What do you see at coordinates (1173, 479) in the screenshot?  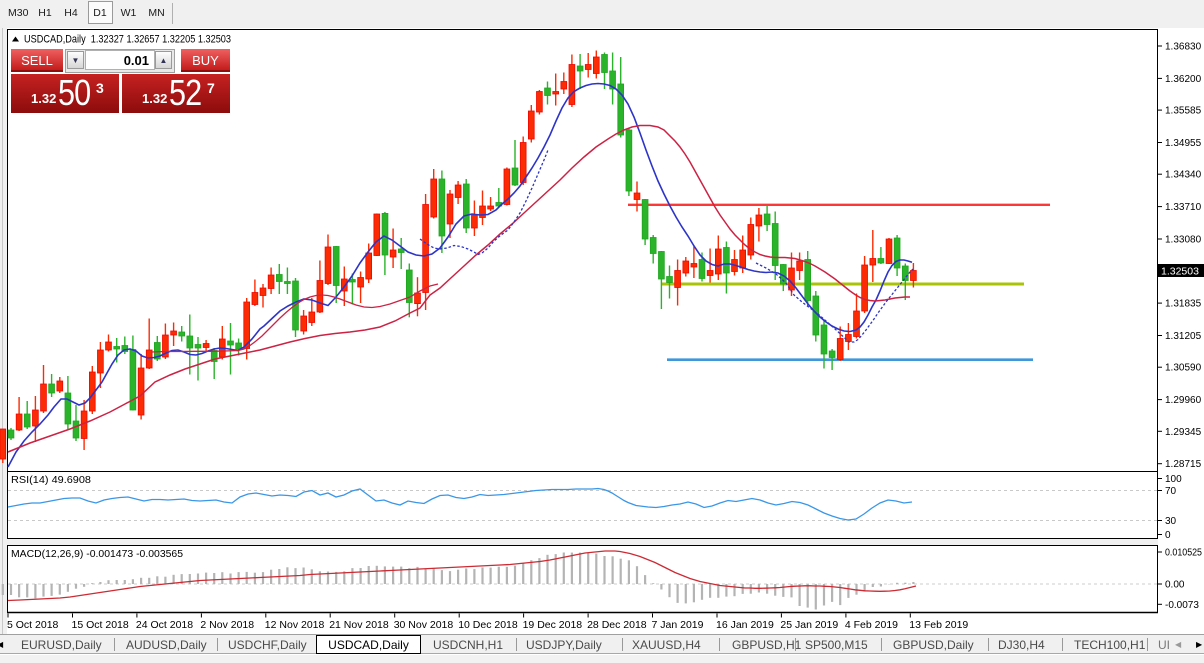 I see `svg-text: 100` at bounding box center [1173, 479].